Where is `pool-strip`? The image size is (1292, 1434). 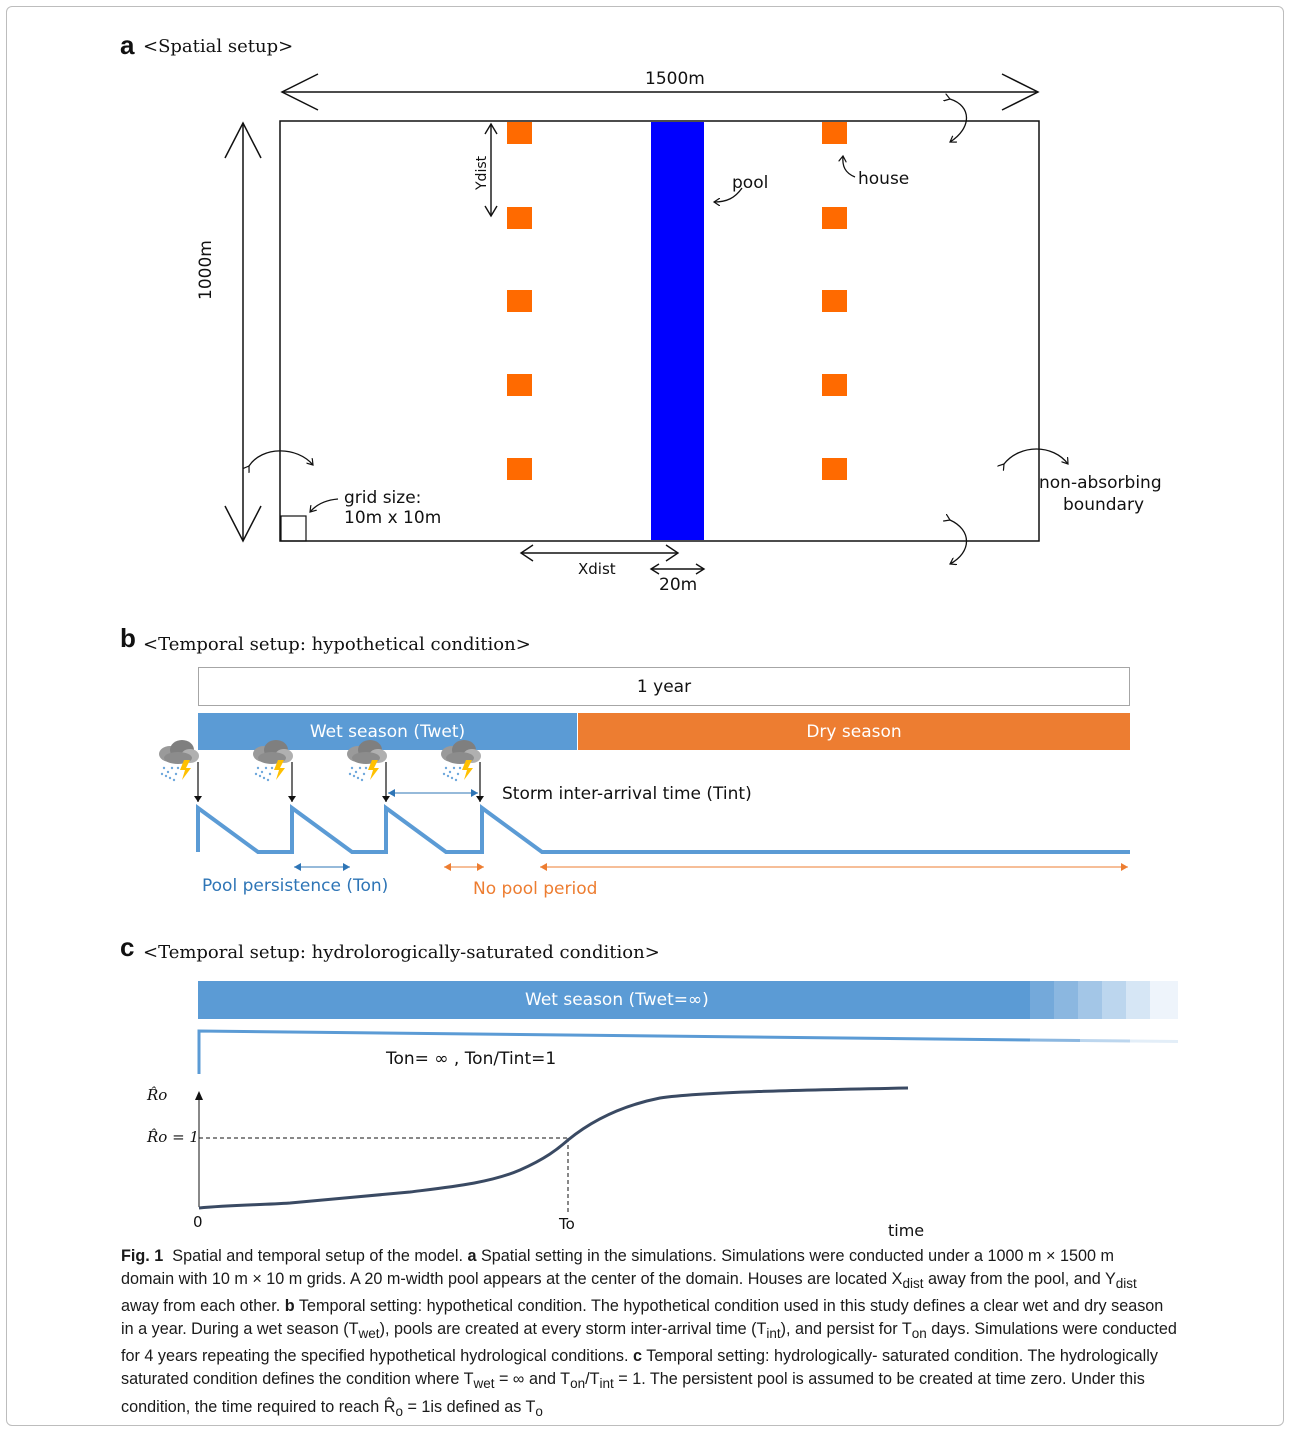 pool-strip is located at coordinates (677, 331).